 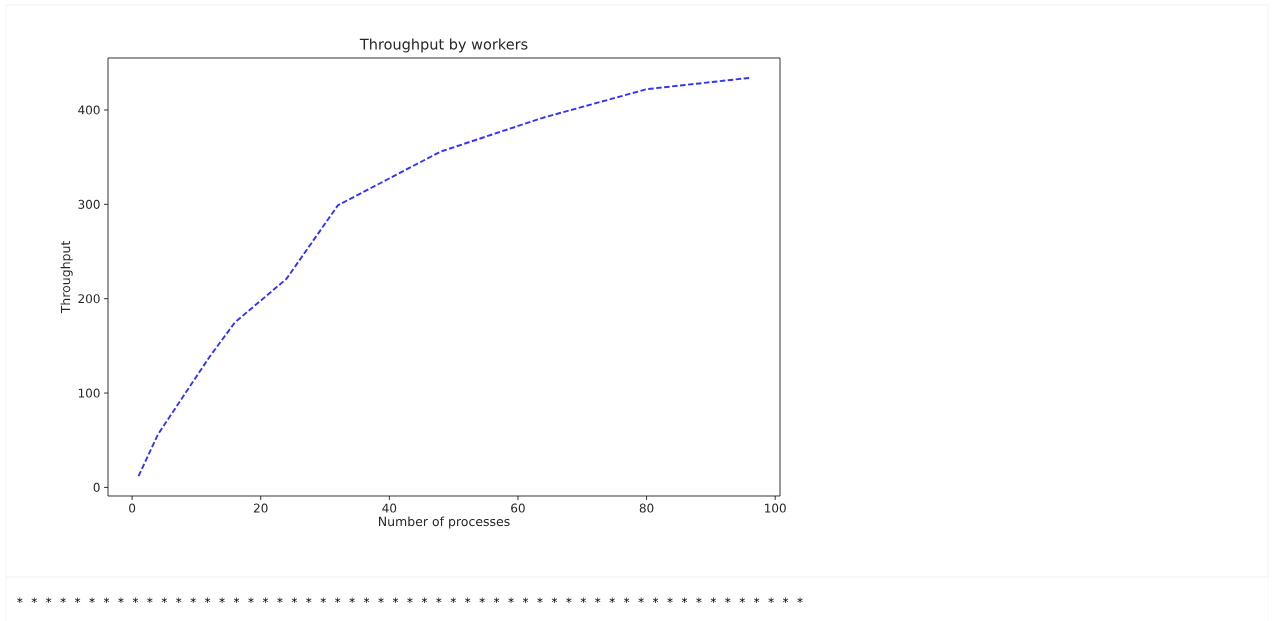 I want to click on x-tick-label: 0, so click(x=132, y=508).